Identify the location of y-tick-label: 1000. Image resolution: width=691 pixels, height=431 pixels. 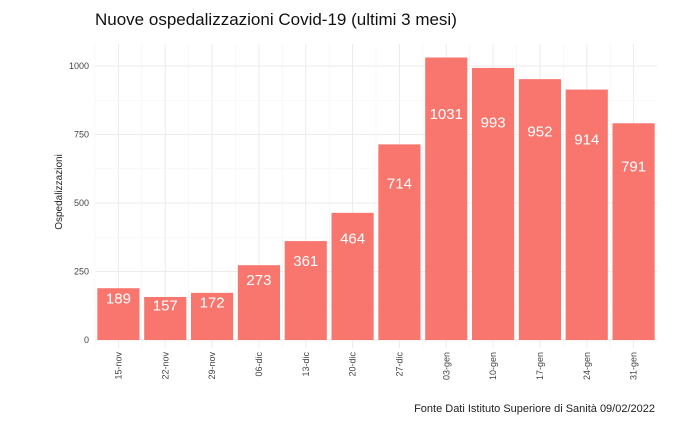
(79, 66).